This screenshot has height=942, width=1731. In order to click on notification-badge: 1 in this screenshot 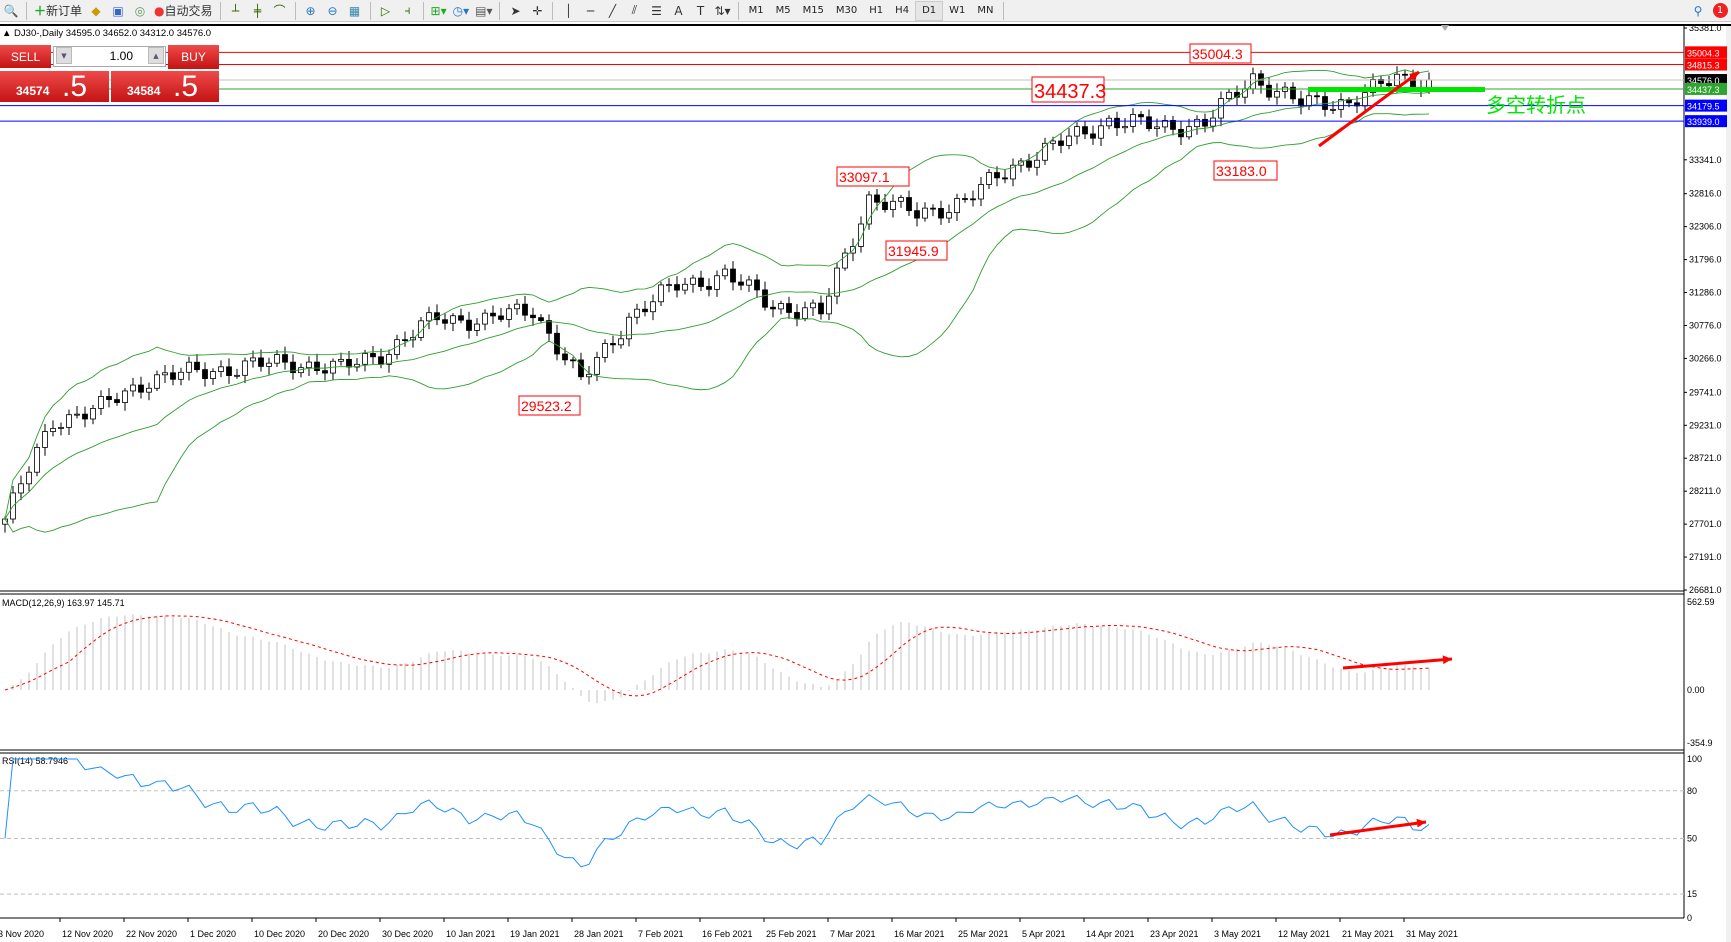, I will do `click(1720, 11)`.